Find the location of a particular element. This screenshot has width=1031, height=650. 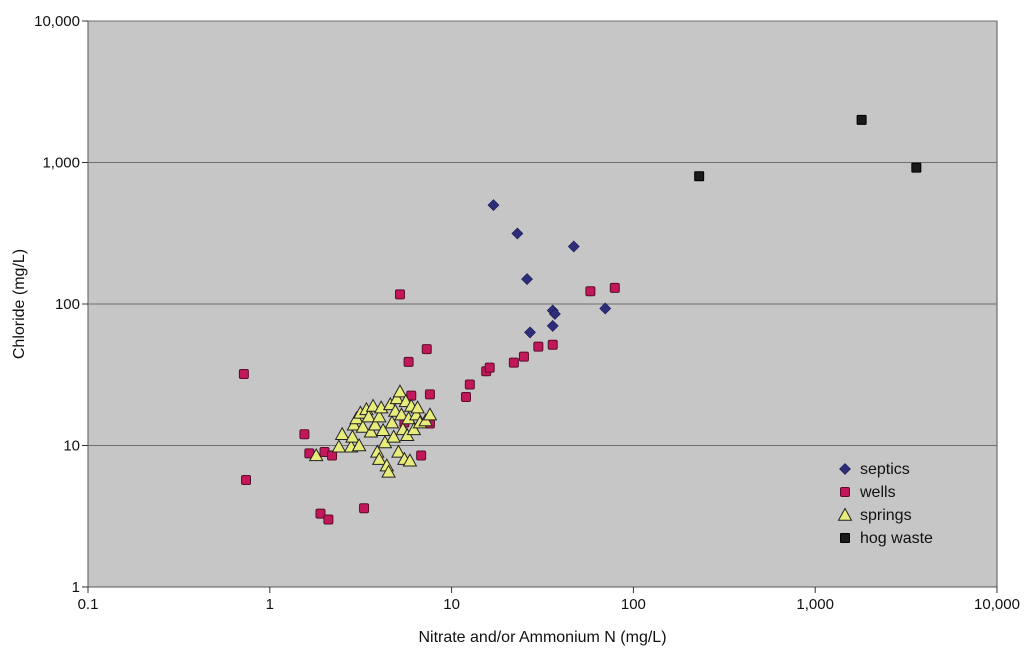

x-axis-title: Nitrate and/or Ammonium N (mg/L) is located at coordinates (542, 637).